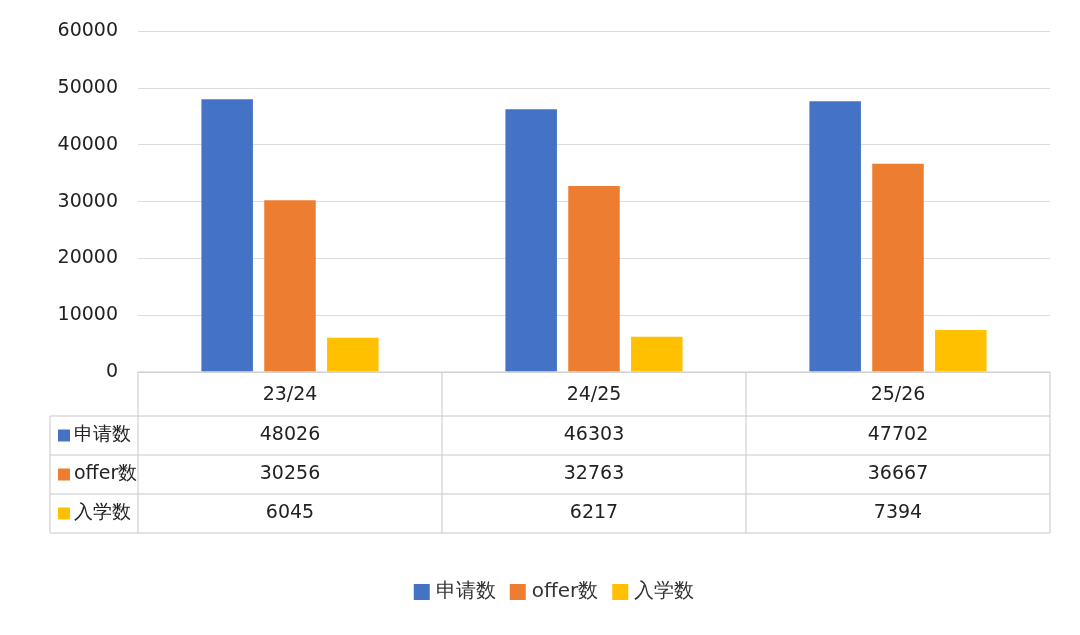  I want to click on y-tick-label: 50000, so click(87, 86).